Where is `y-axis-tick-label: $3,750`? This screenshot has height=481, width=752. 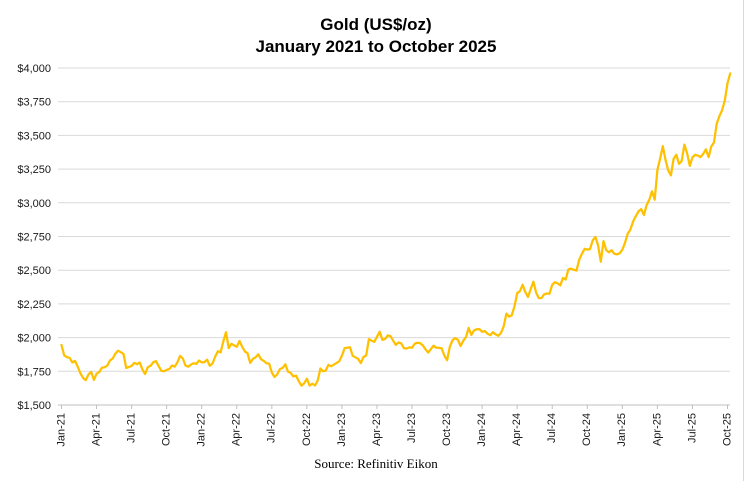 y-axis-tick-label: $3,750 is located at coordinates (34, 103).